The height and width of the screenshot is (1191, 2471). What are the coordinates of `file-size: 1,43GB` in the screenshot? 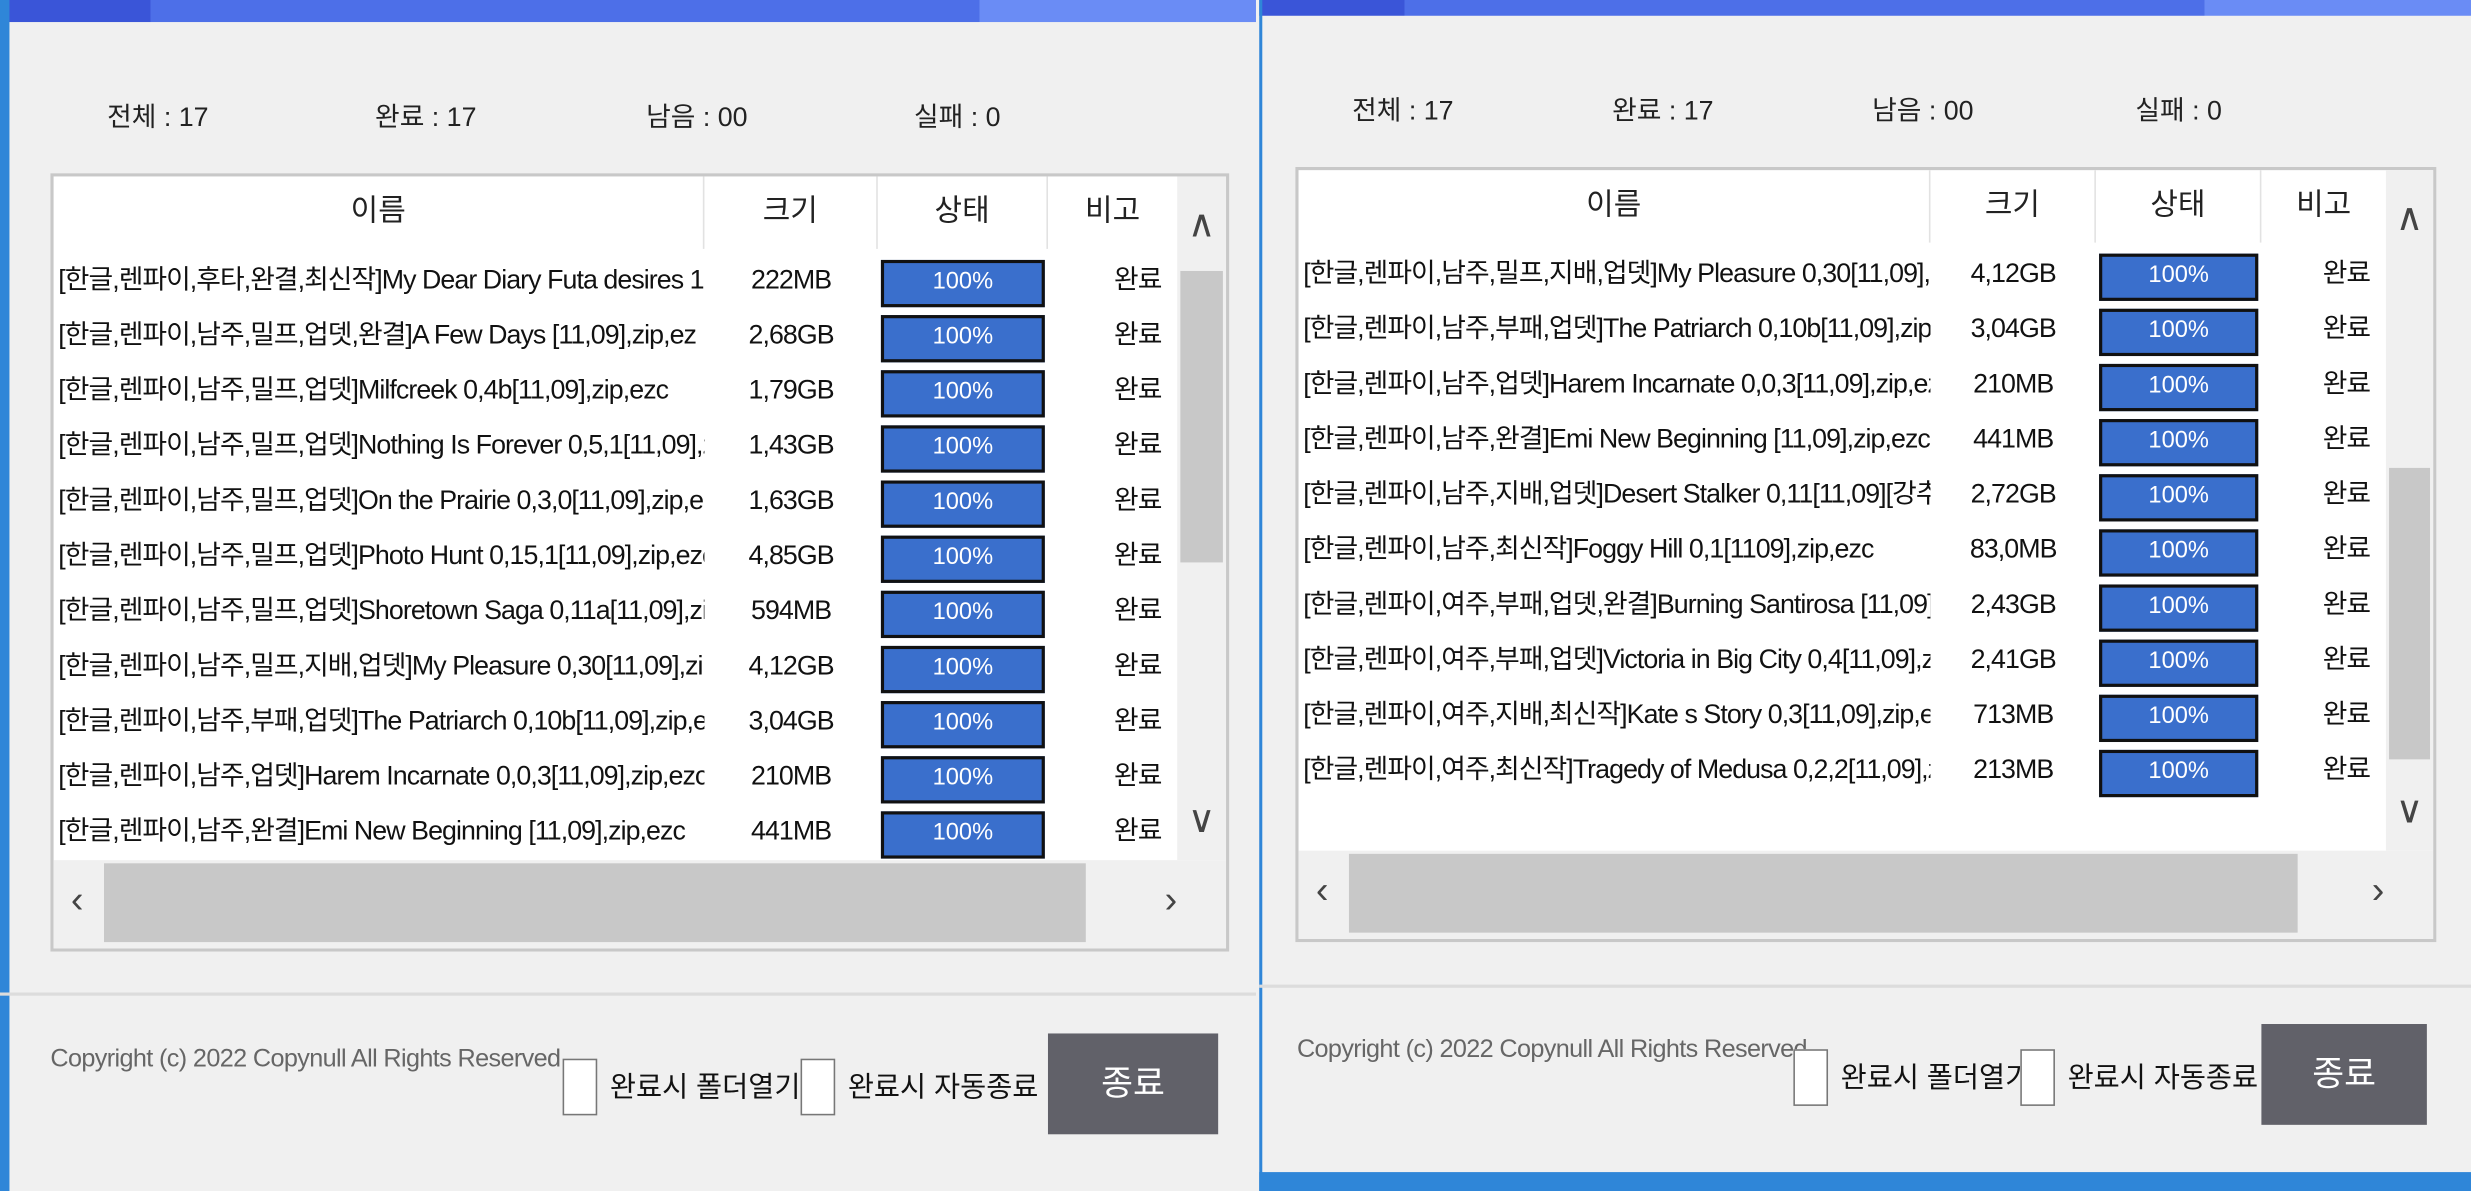 It's located at (791, 445).